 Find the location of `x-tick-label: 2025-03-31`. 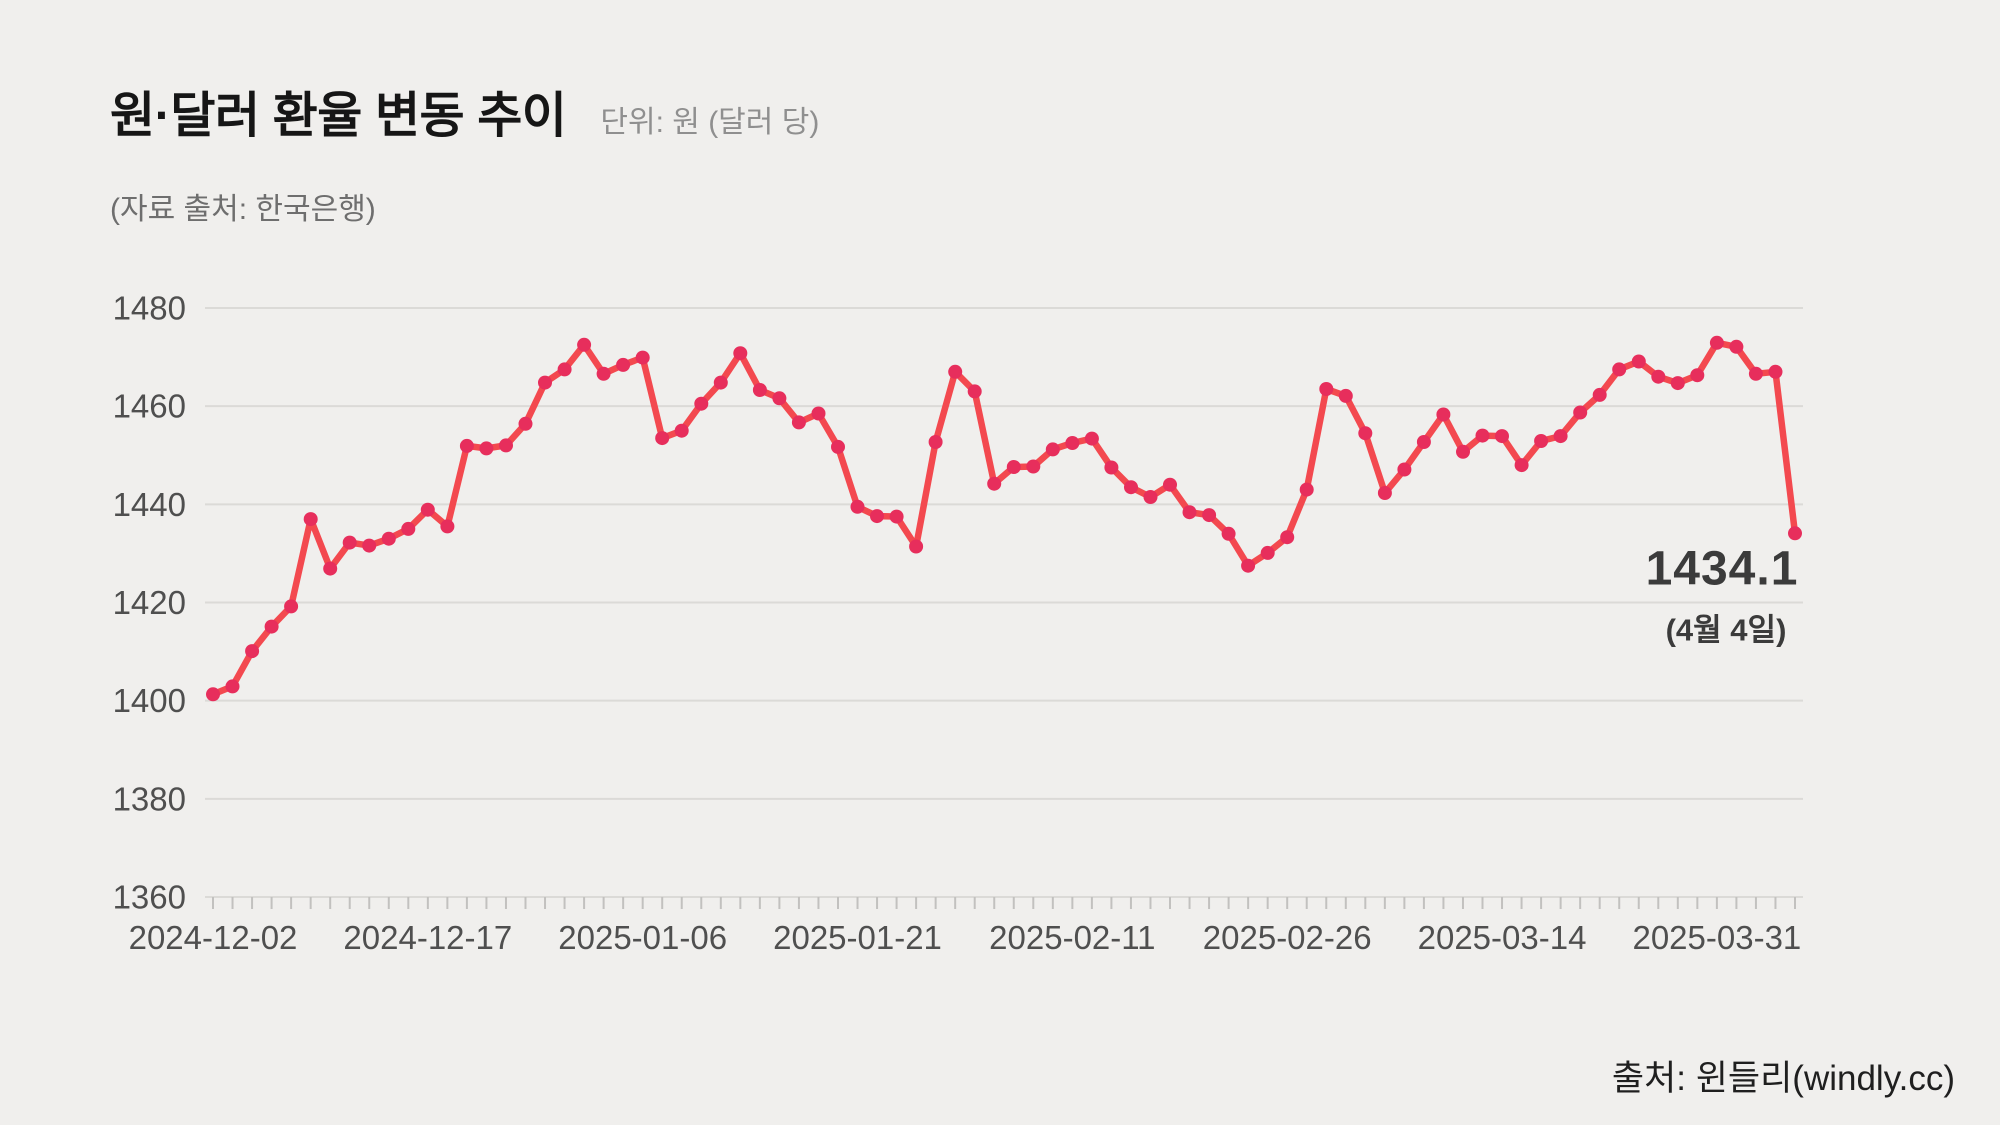

x-tick-label: 2025-03-31 is located at coordinates (1716, 937).